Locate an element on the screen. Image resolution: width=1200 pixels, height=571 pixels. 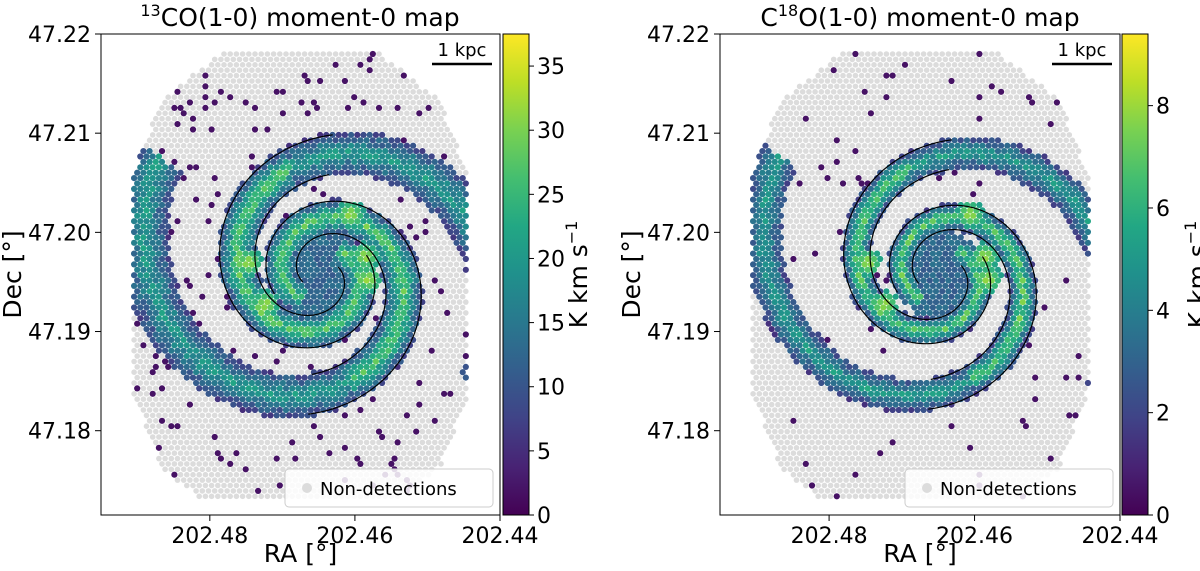
colorbar-tick-label: 25 is located at coordinates (551, 195).